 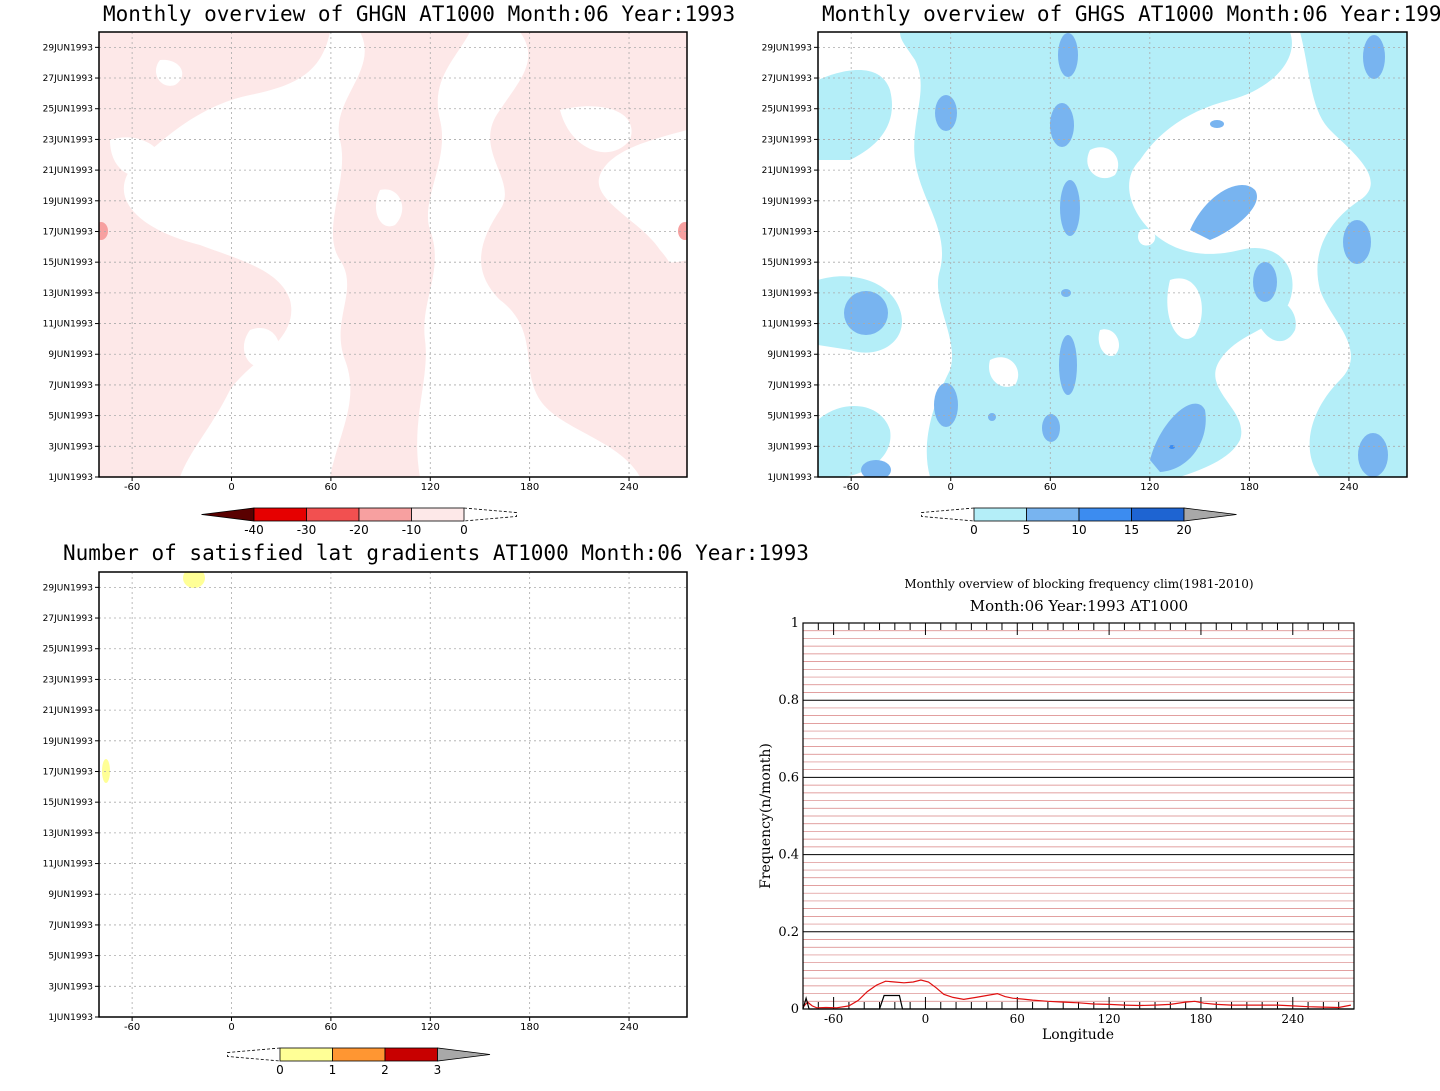 I want to click on ghgn-colorbar: -40 -30 -20 -10 0, so click(x=359, y=522).